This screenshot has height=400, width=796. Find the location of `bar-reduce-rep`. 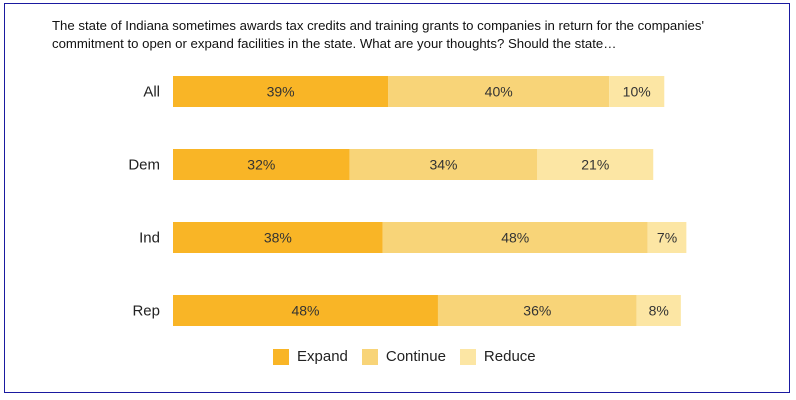

bar-reduce-rep is located at coordinates (658, 310).